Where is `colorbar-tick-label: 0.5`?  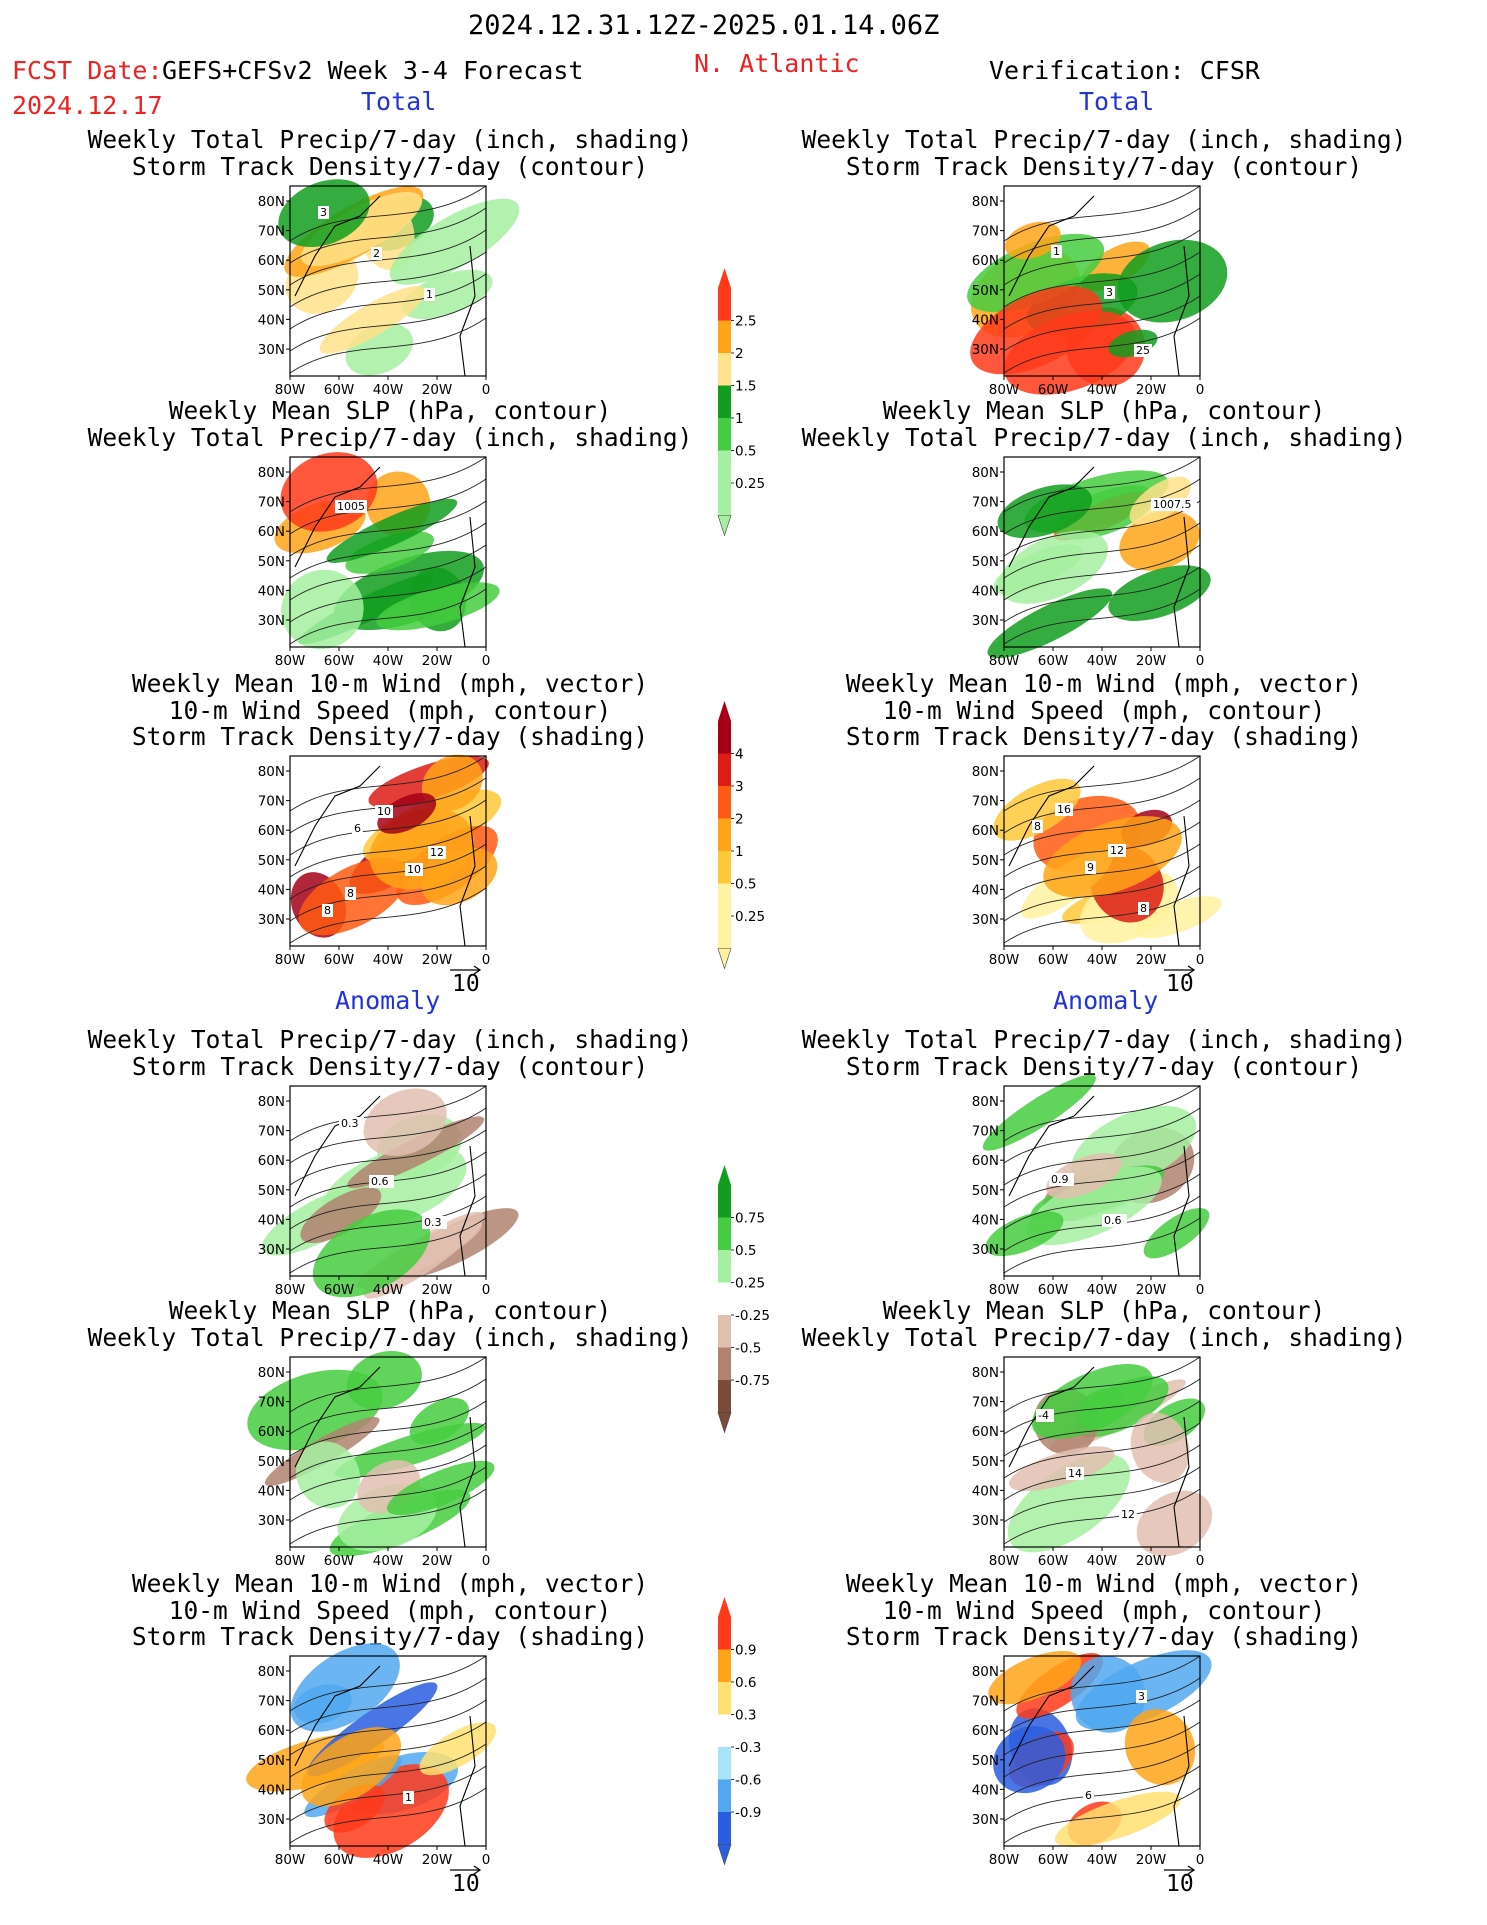 colorbar-tick-label: 0.5 is located at coordinates (745, 885).